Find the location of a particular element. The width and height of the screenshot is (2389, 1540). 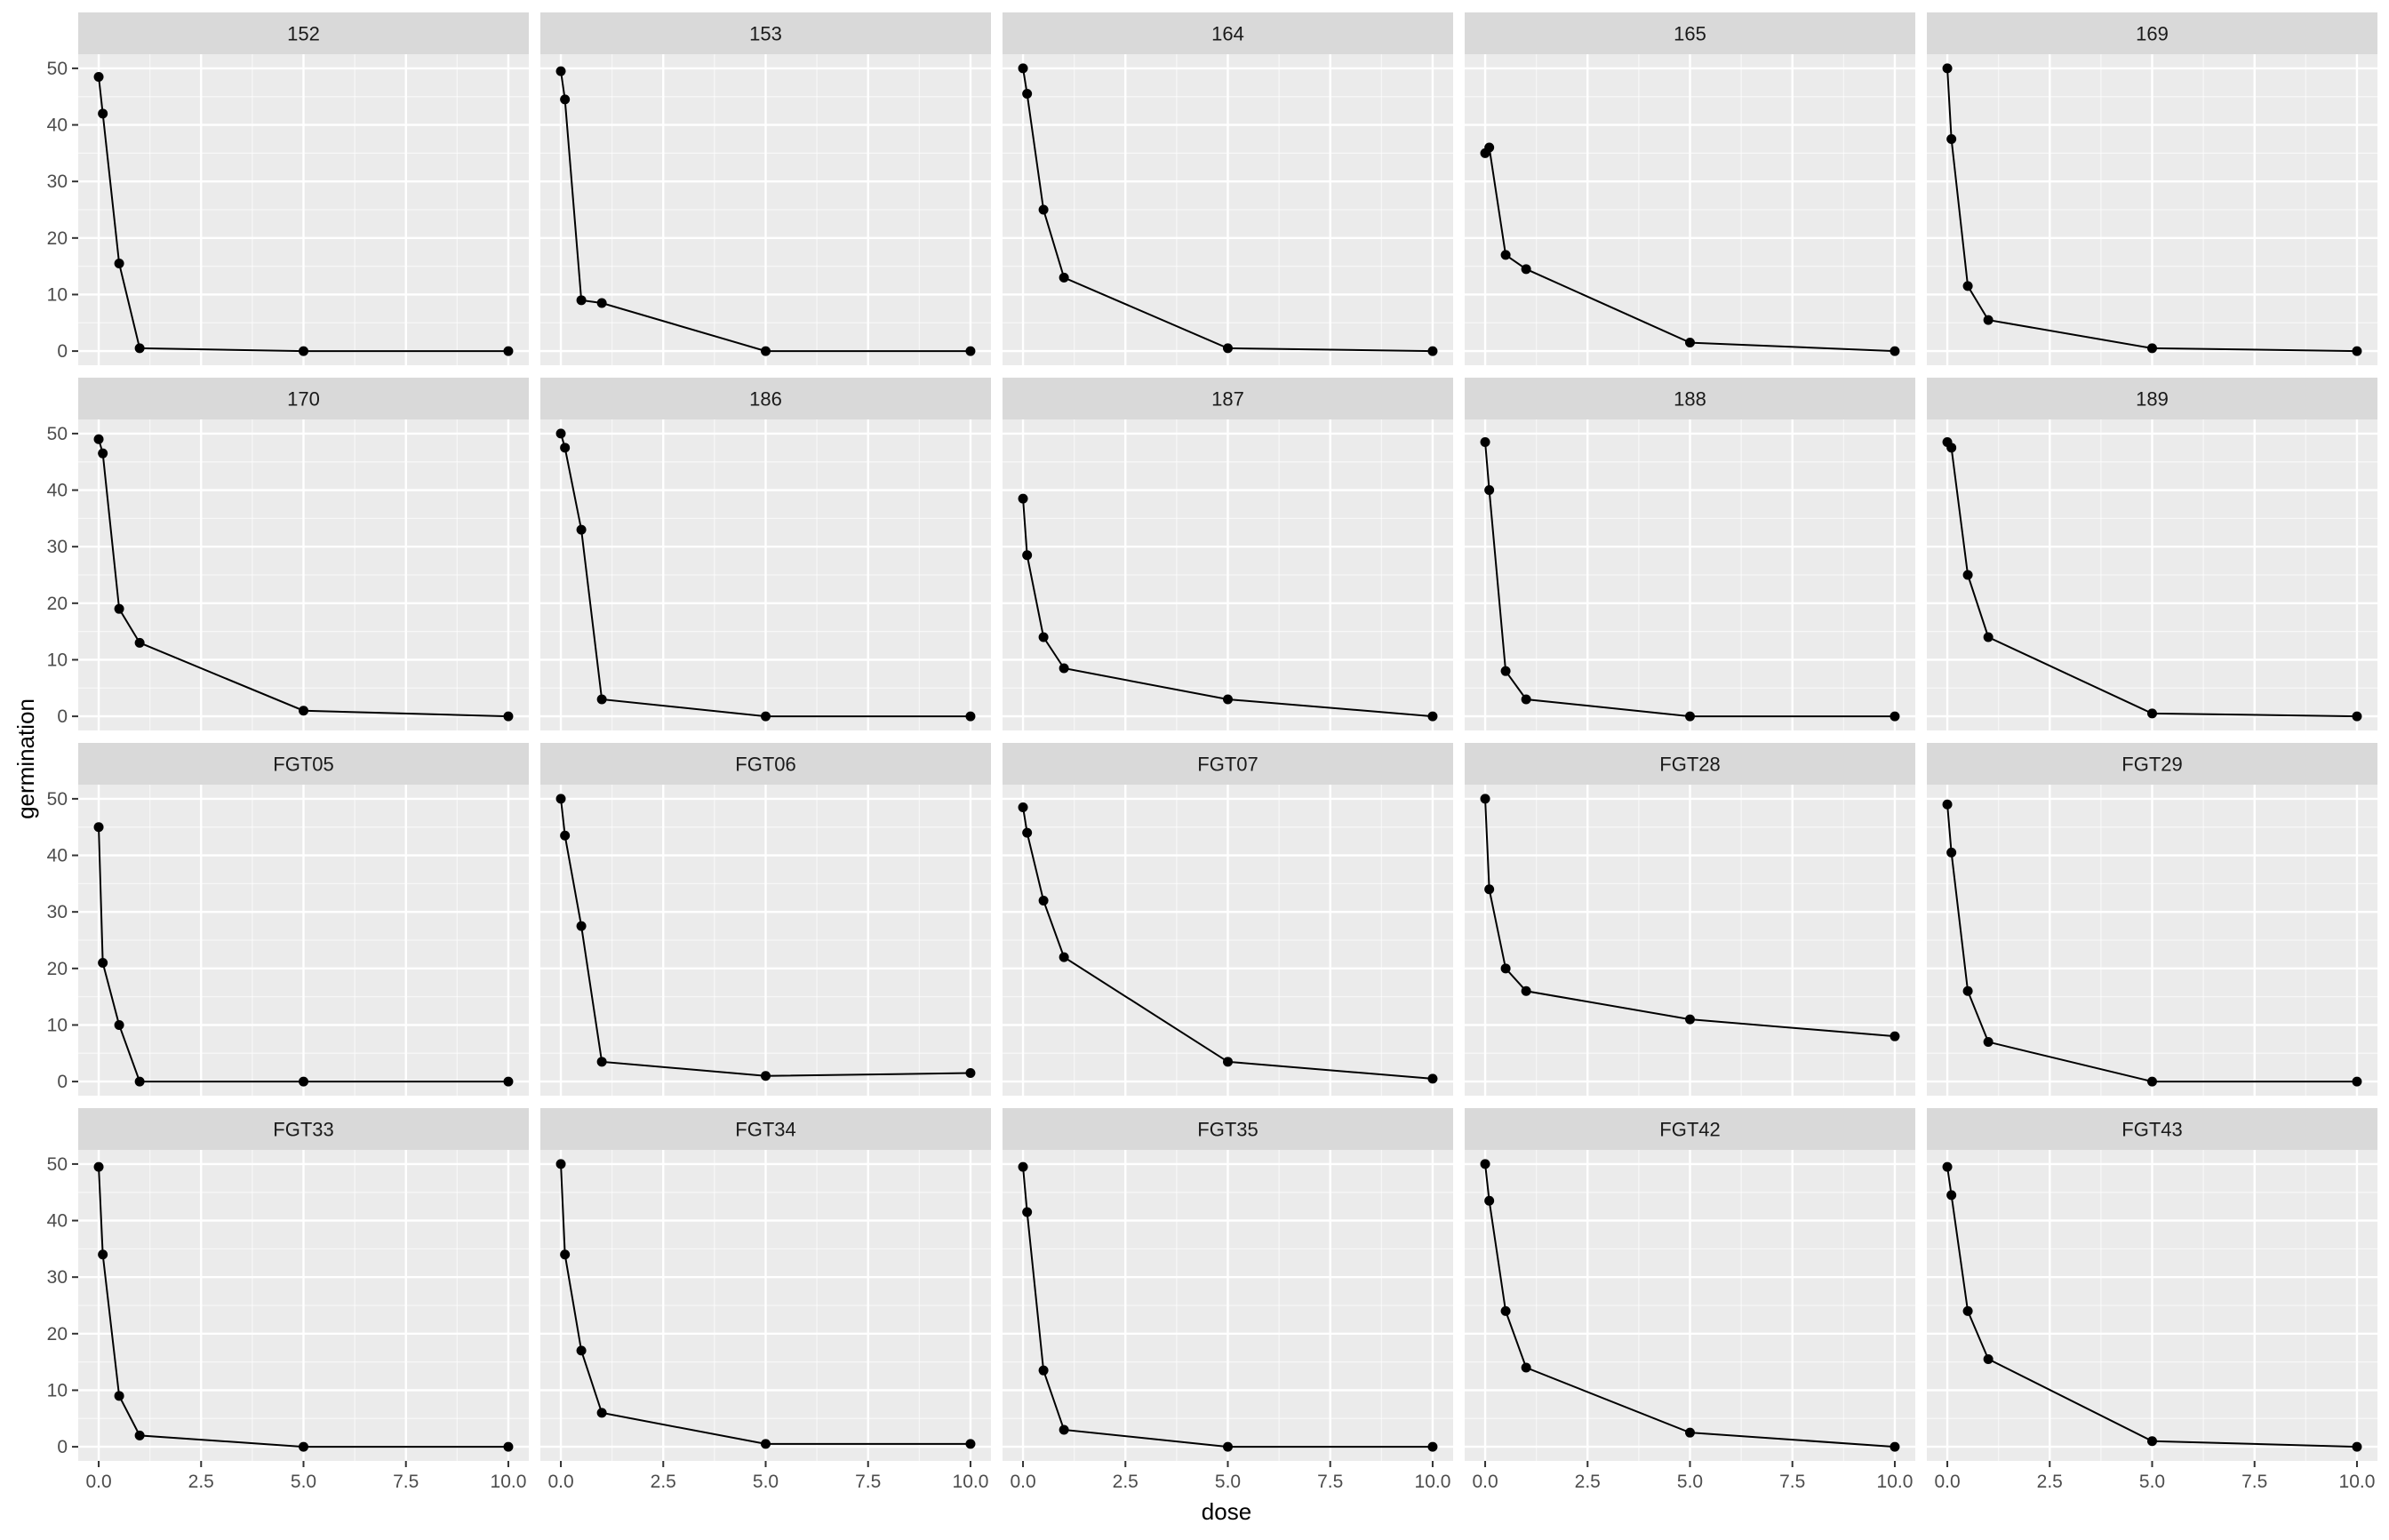

facet-panel-164: 164 is located at coordinates (1228, 188).